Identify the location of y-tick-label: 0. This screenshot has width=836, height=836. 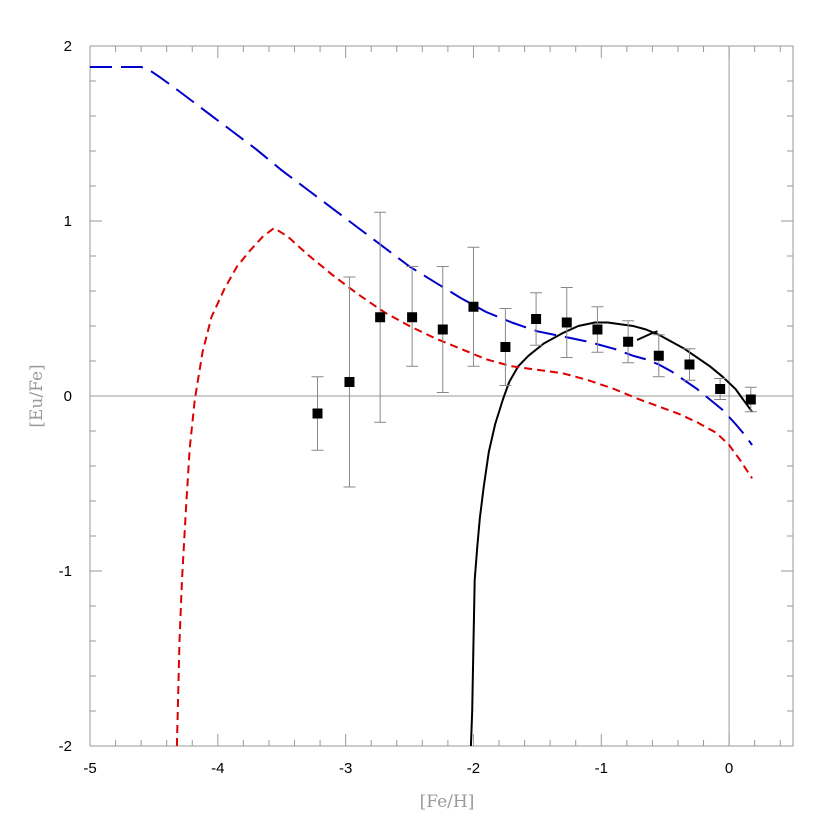
(68, 396).